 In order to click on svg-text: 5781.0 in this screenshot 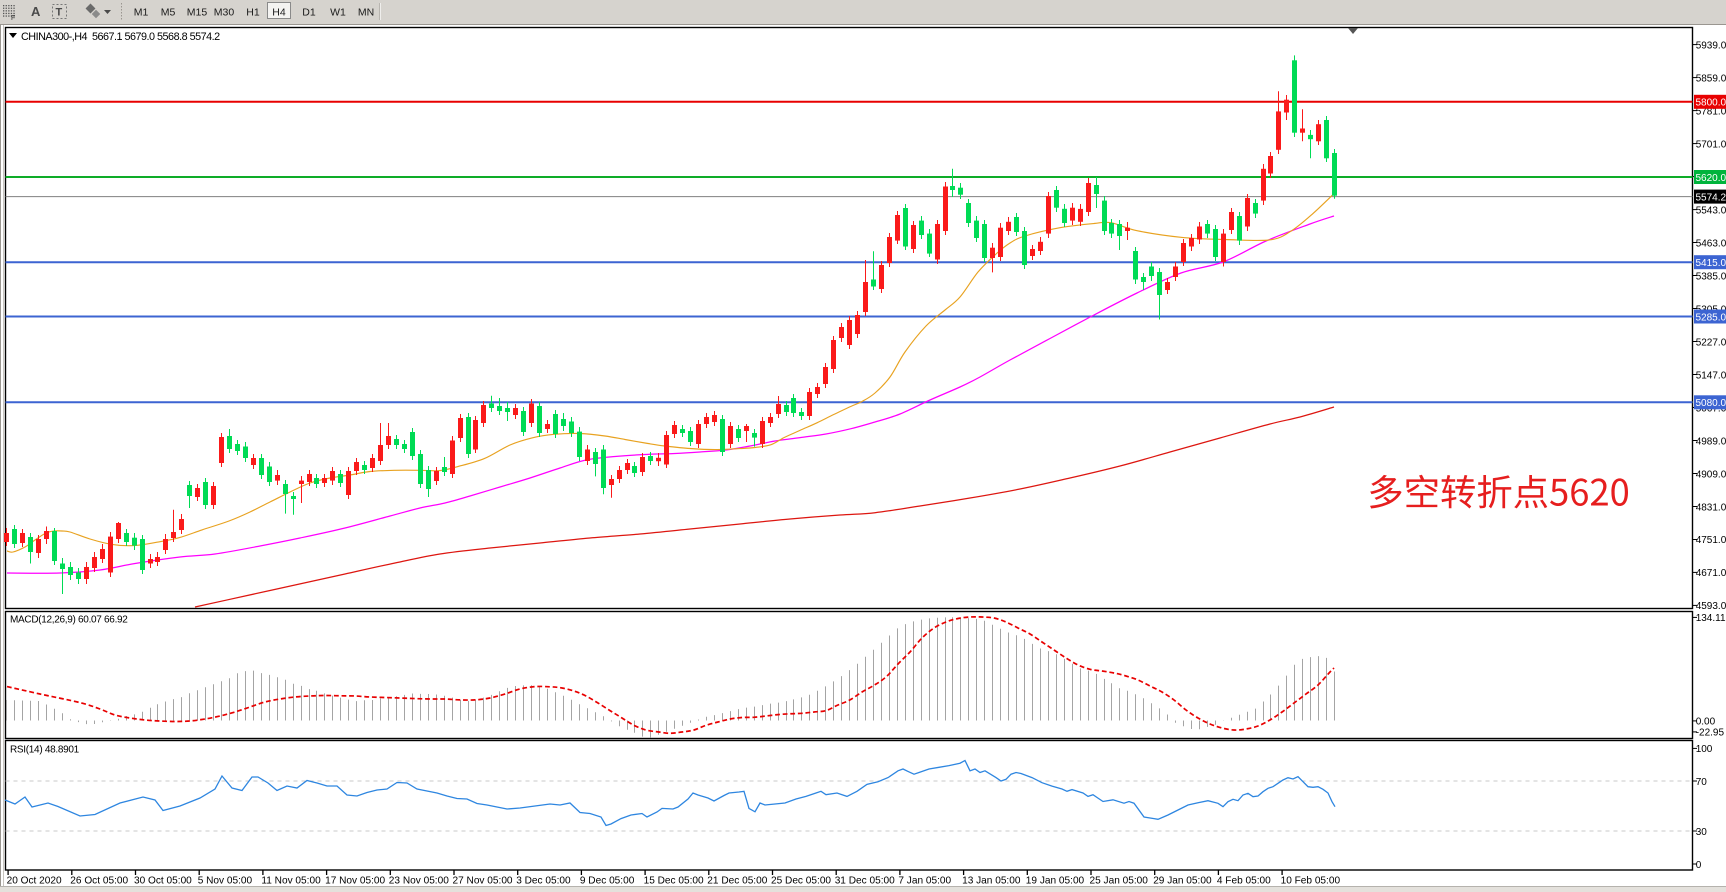, I will do `click(1711, 111)`.